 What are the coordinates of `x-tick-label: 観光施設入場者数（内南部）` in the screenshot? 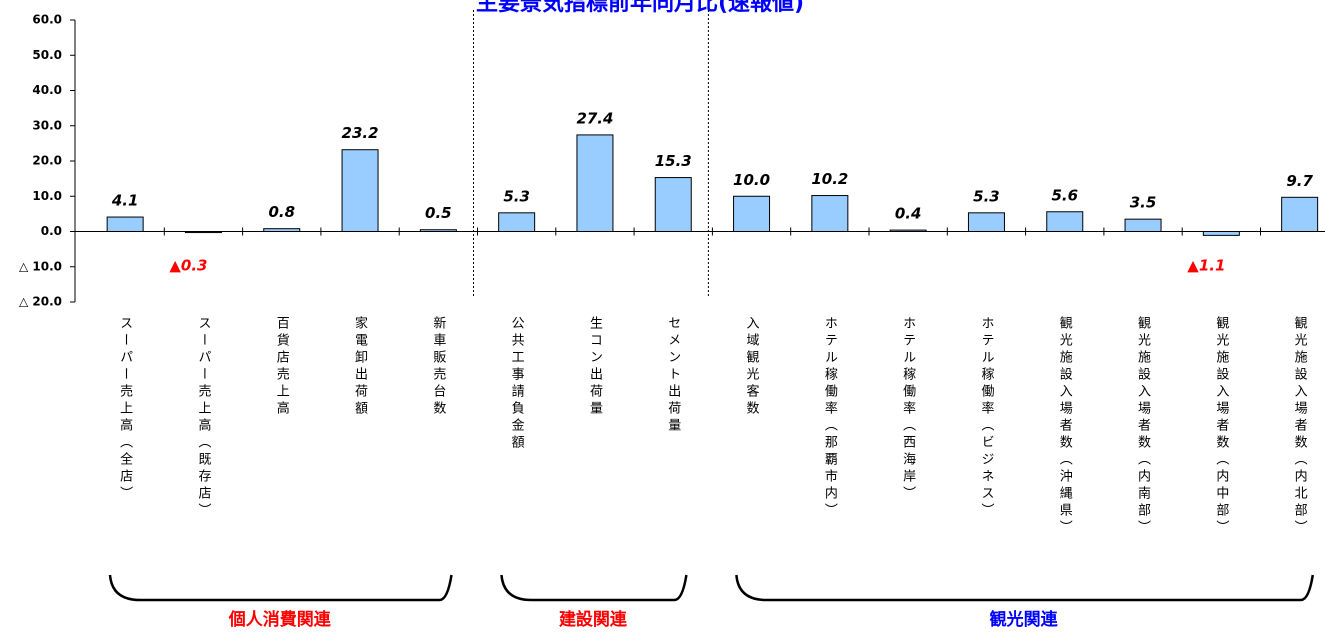 It's located at (1143, 426).